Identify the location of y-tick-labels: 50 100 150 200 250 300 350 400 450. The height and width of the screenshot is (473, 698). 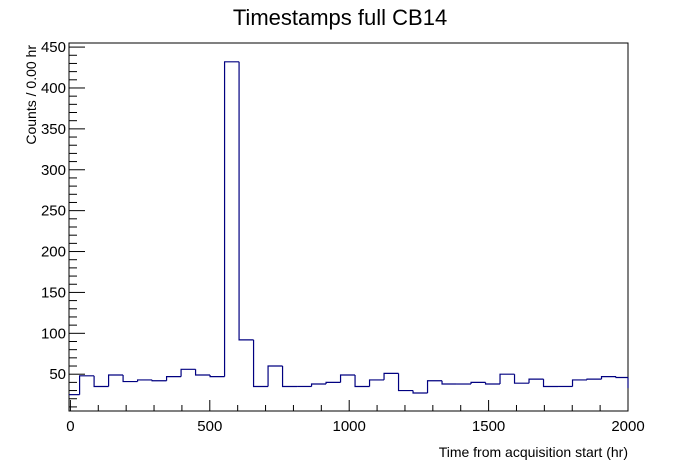
(53, 211).